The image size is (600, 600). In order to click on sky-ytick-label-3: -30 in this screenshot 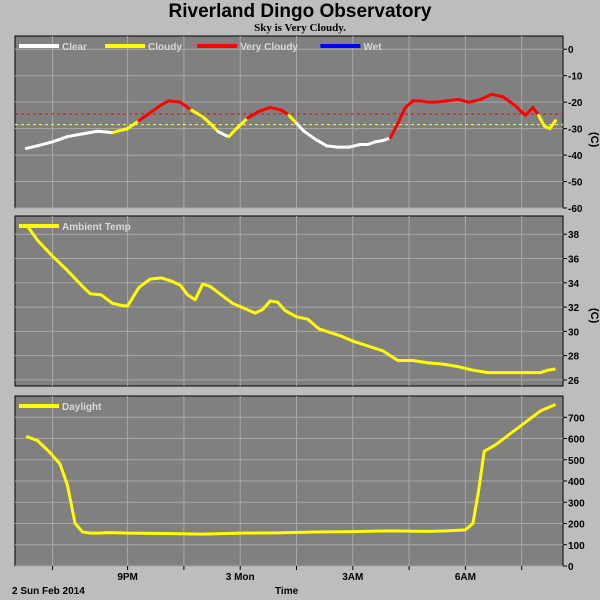, I will do `click(575, 130)`.